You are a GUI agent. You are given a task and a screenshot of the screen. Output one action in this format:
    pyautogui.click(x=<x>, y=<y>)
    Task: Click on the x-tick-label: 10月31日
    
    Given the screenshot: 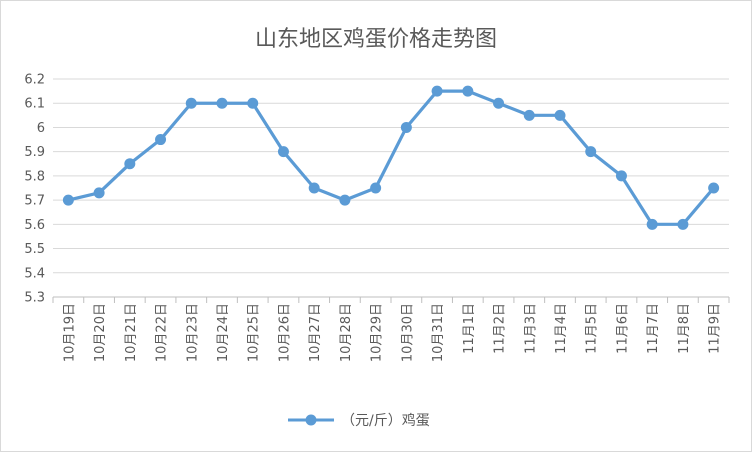 What is the action you would take?
    pyautogui.click(x=438, y=332)
    